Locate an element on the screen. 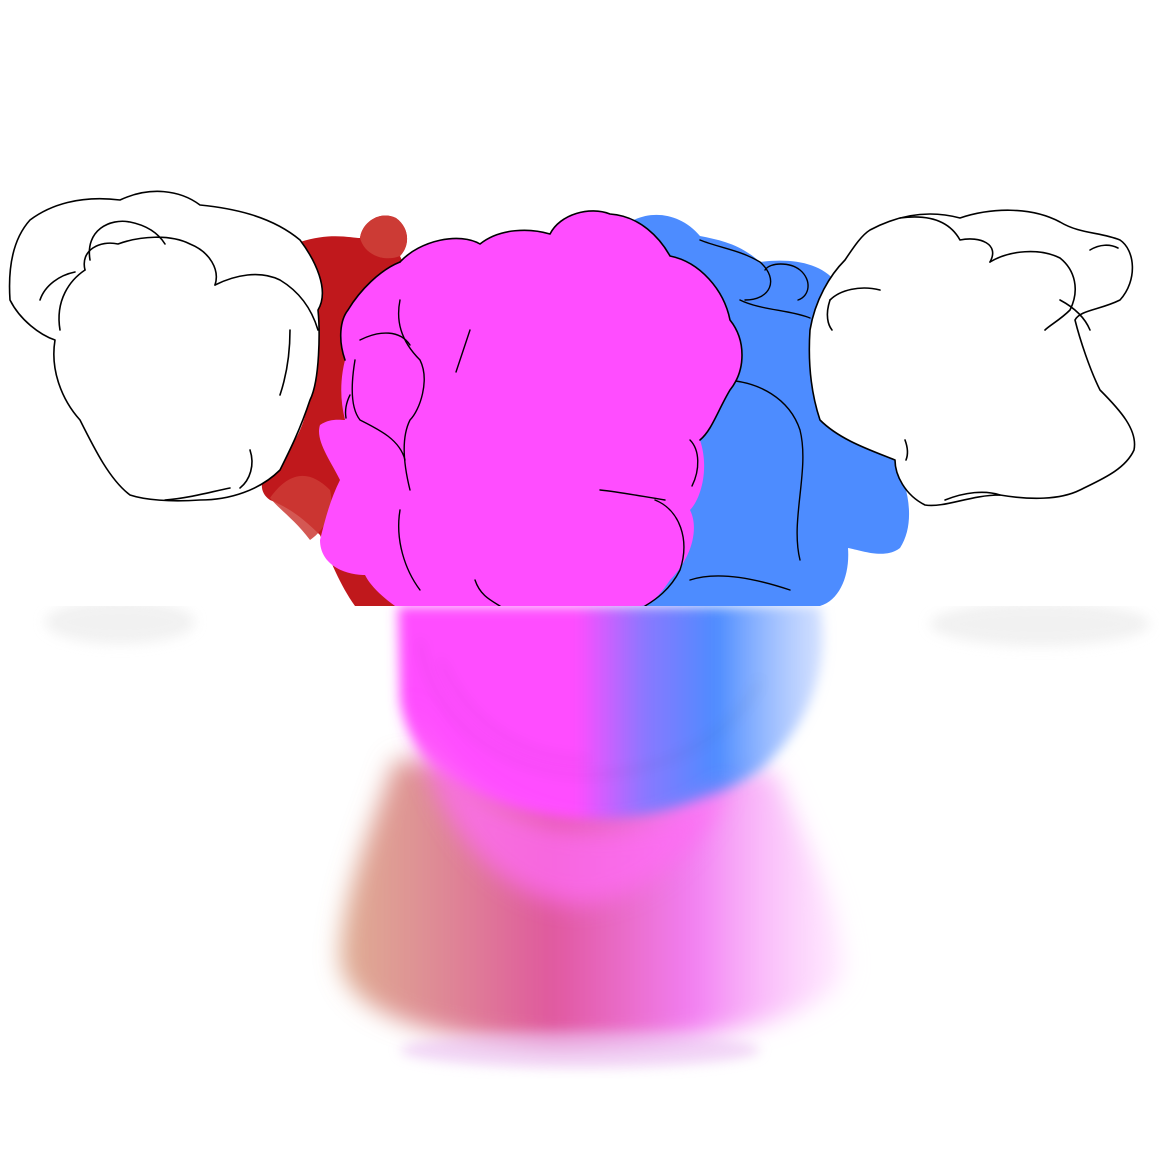 This screenshot has width=1160, height=1160. blurred-head is located at coordinates (610, 713).